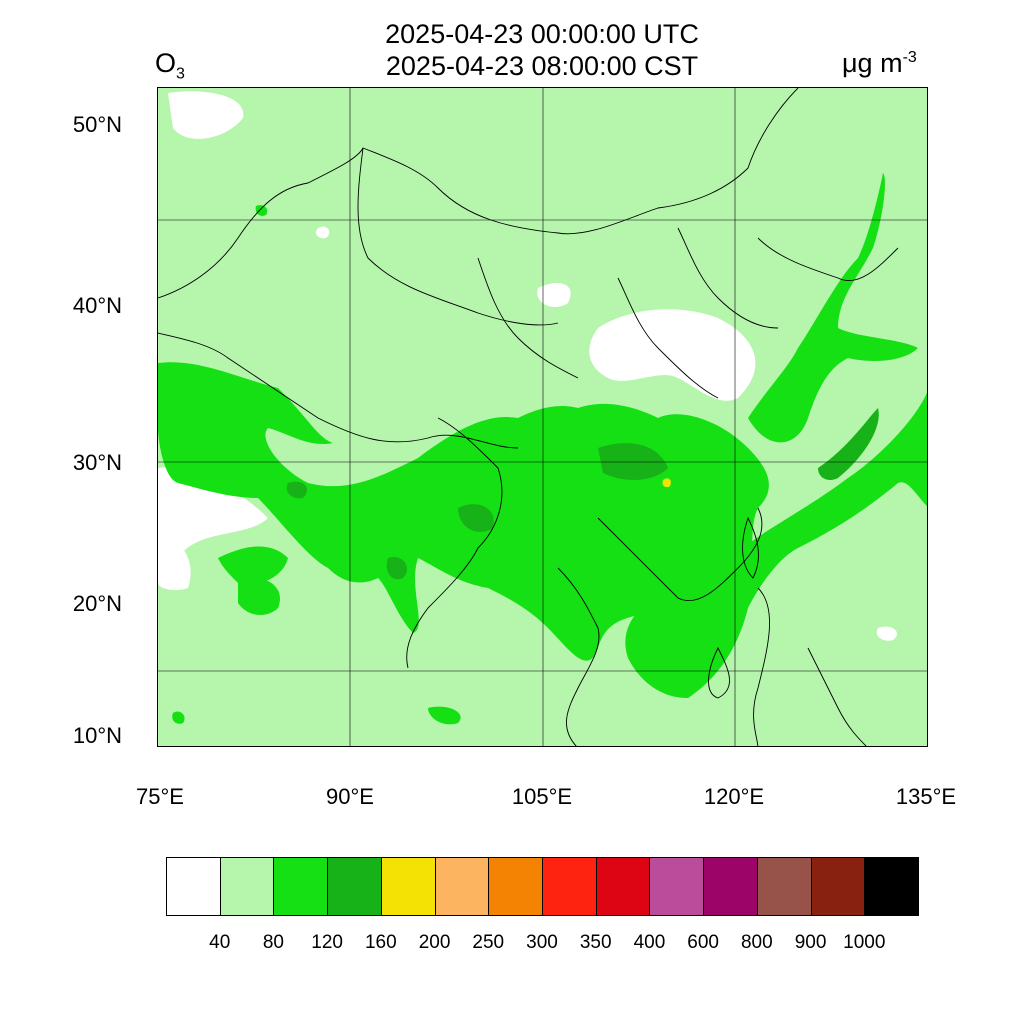 The width and height of the screenshot is (1024, 1024). What do you see at coordinates (350, 796) in the screenshot?
I see `lon-label-90e: 90°E` at bounding box center [350, 796].